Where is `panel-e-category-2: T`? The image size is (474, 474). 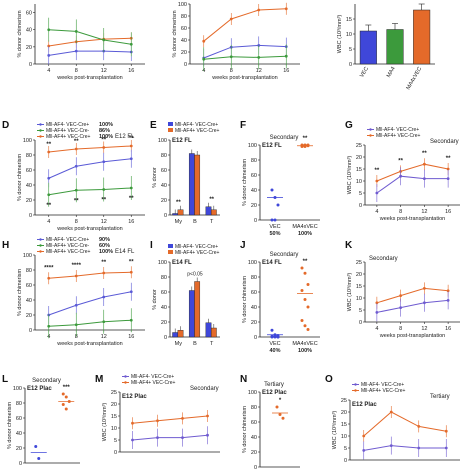
panel-e-category-2: T is located at coordinates (212, 222).